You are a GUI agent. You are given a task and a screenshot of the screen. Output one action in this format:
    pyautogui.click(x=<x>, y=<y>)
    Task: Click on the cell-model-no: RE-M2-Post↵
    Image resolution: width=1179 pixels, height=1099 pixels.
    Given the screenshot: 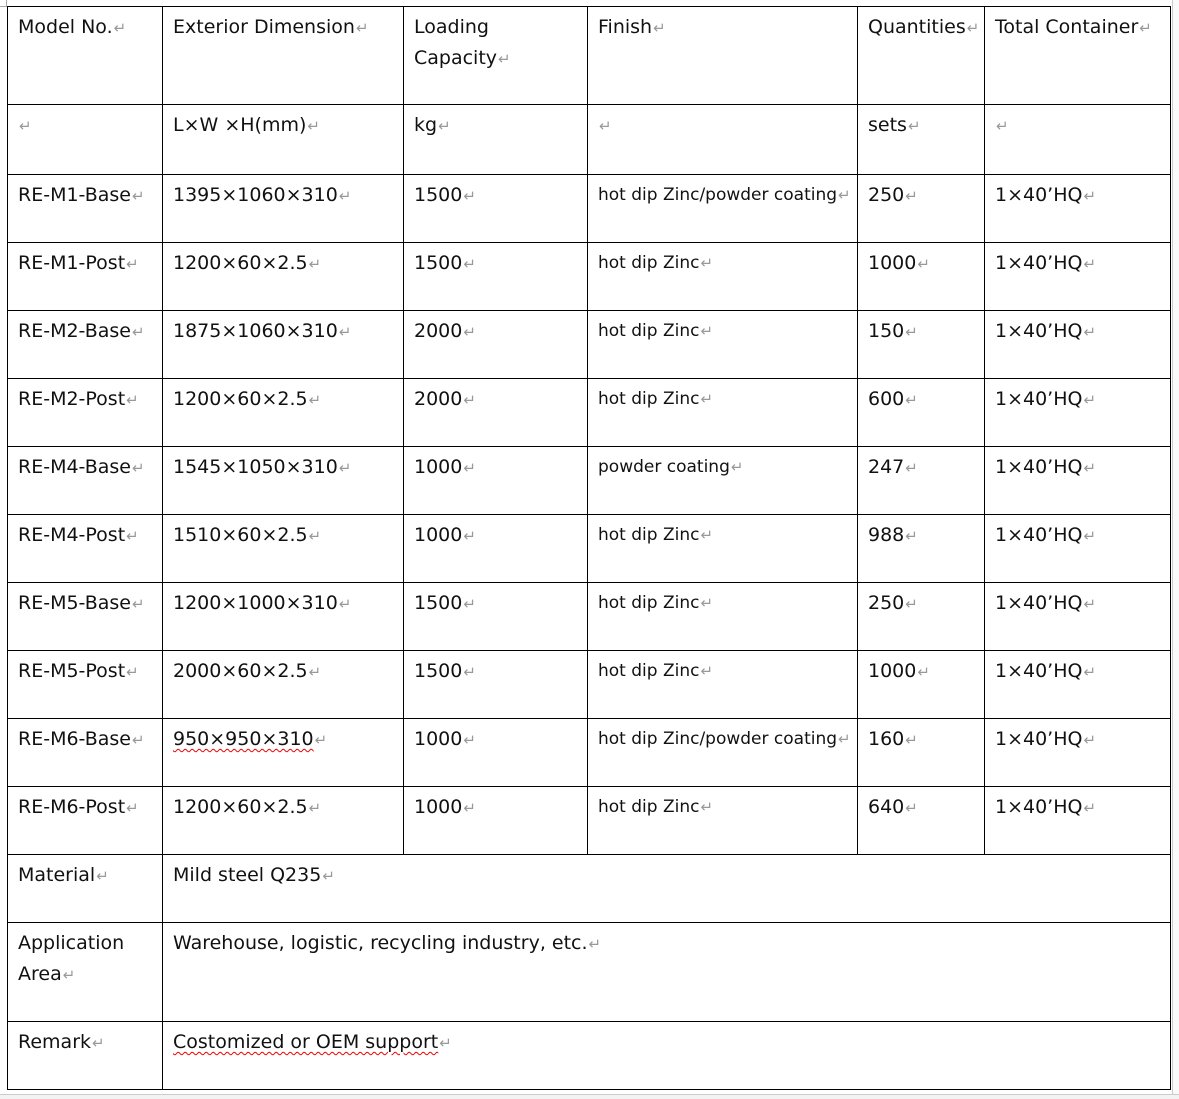 What is the action you would take?
    pyautogui.click(x=85, y=412)
    